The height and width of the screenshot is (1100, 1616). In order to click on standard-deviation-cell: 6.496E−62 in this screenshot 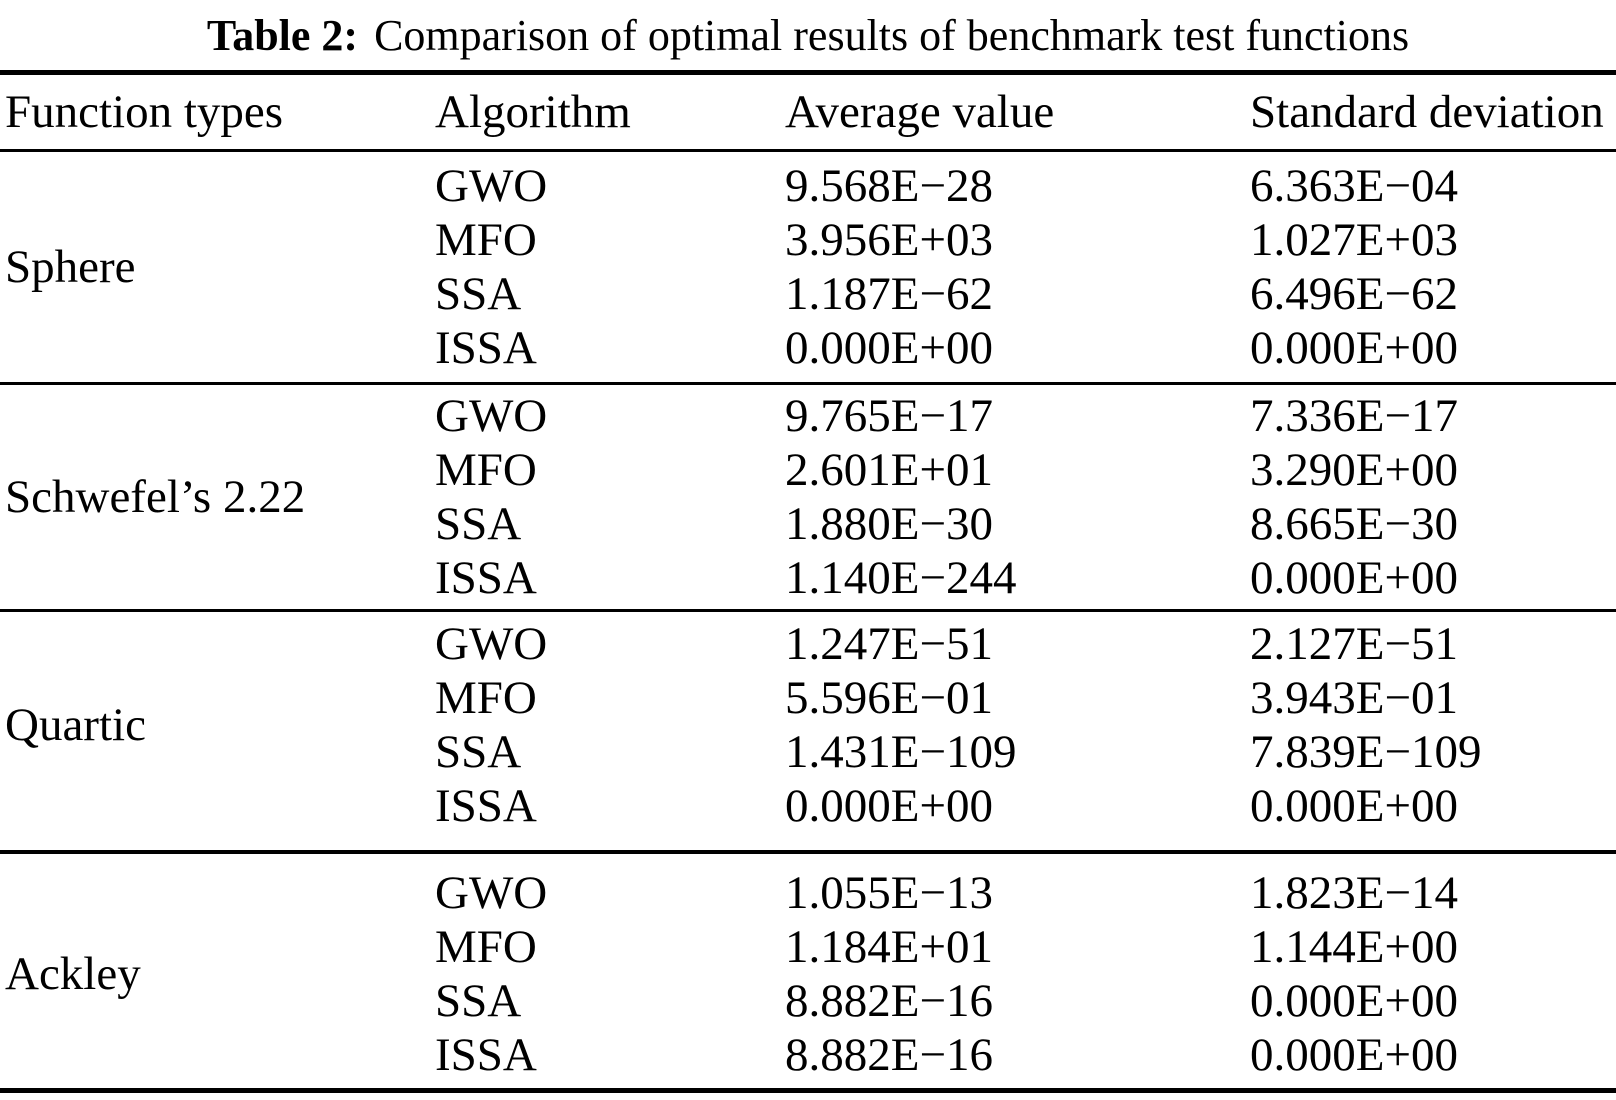, I will do `click(1354, 294)`.